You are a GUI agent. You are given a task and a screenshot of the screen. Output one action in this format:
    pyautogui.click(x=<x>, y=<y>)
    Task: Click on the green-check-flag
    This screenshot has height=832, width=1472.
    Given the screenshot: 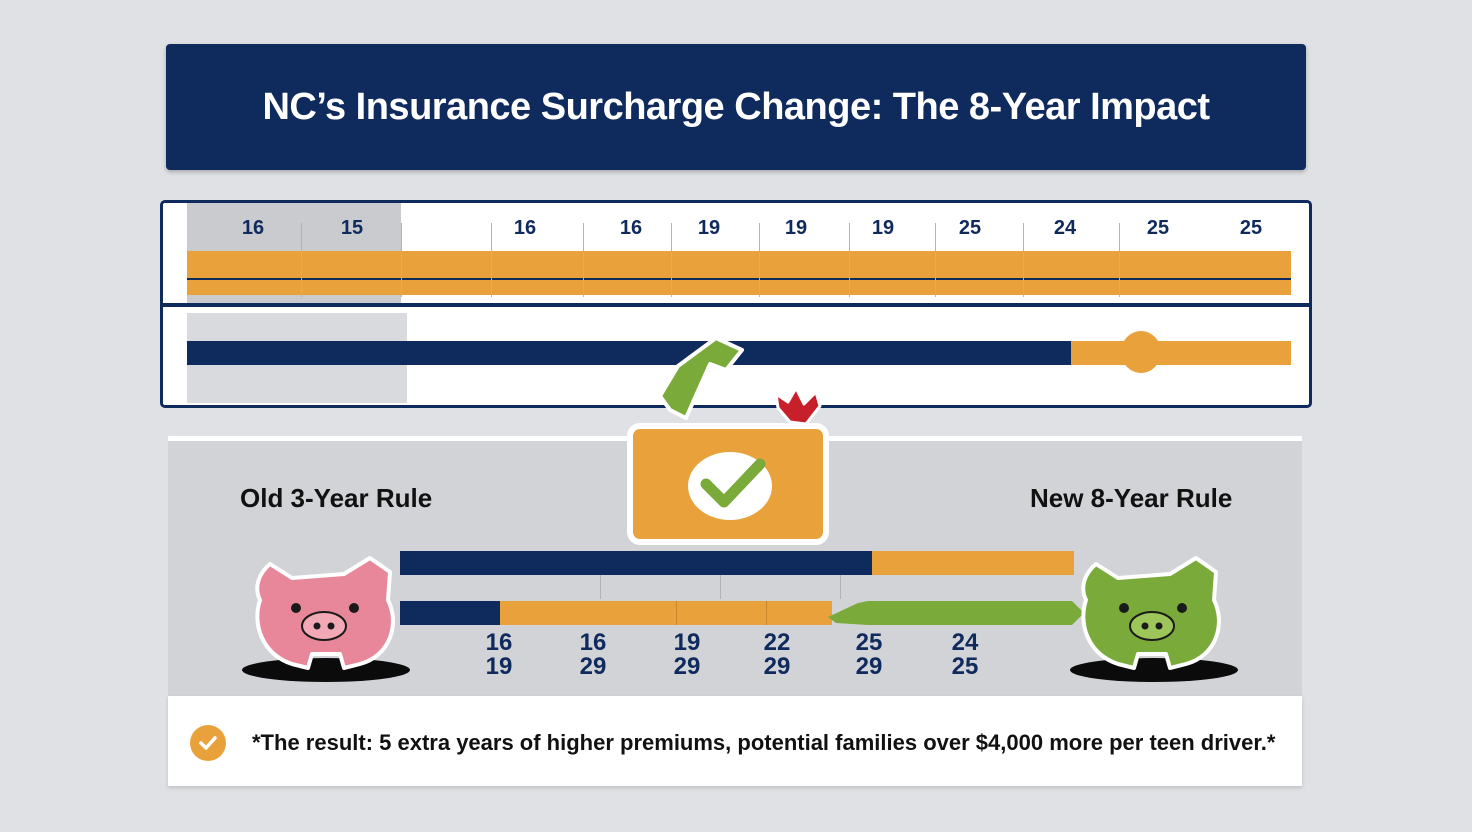 What is the action you would take?
    pyautogui.click(x=692, y=378)
    